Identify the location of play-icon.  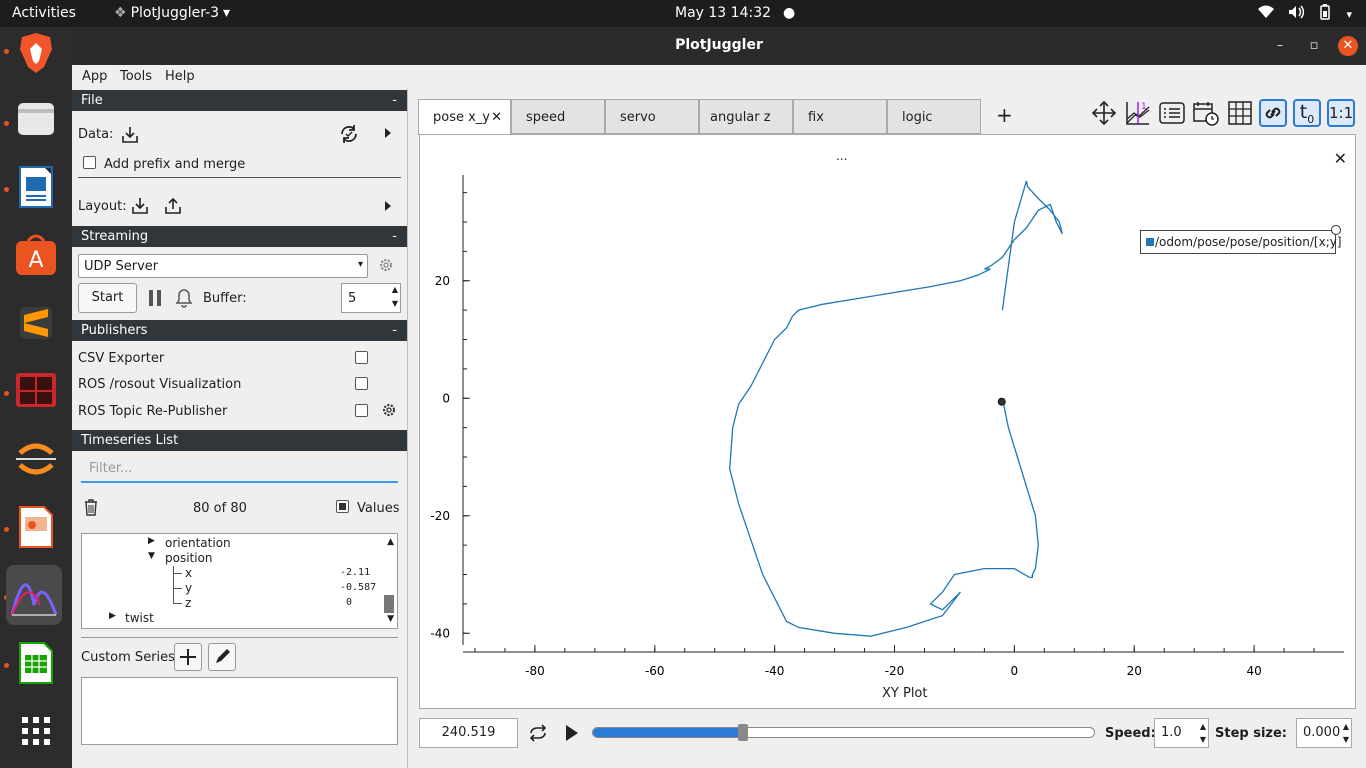
(572, 735).